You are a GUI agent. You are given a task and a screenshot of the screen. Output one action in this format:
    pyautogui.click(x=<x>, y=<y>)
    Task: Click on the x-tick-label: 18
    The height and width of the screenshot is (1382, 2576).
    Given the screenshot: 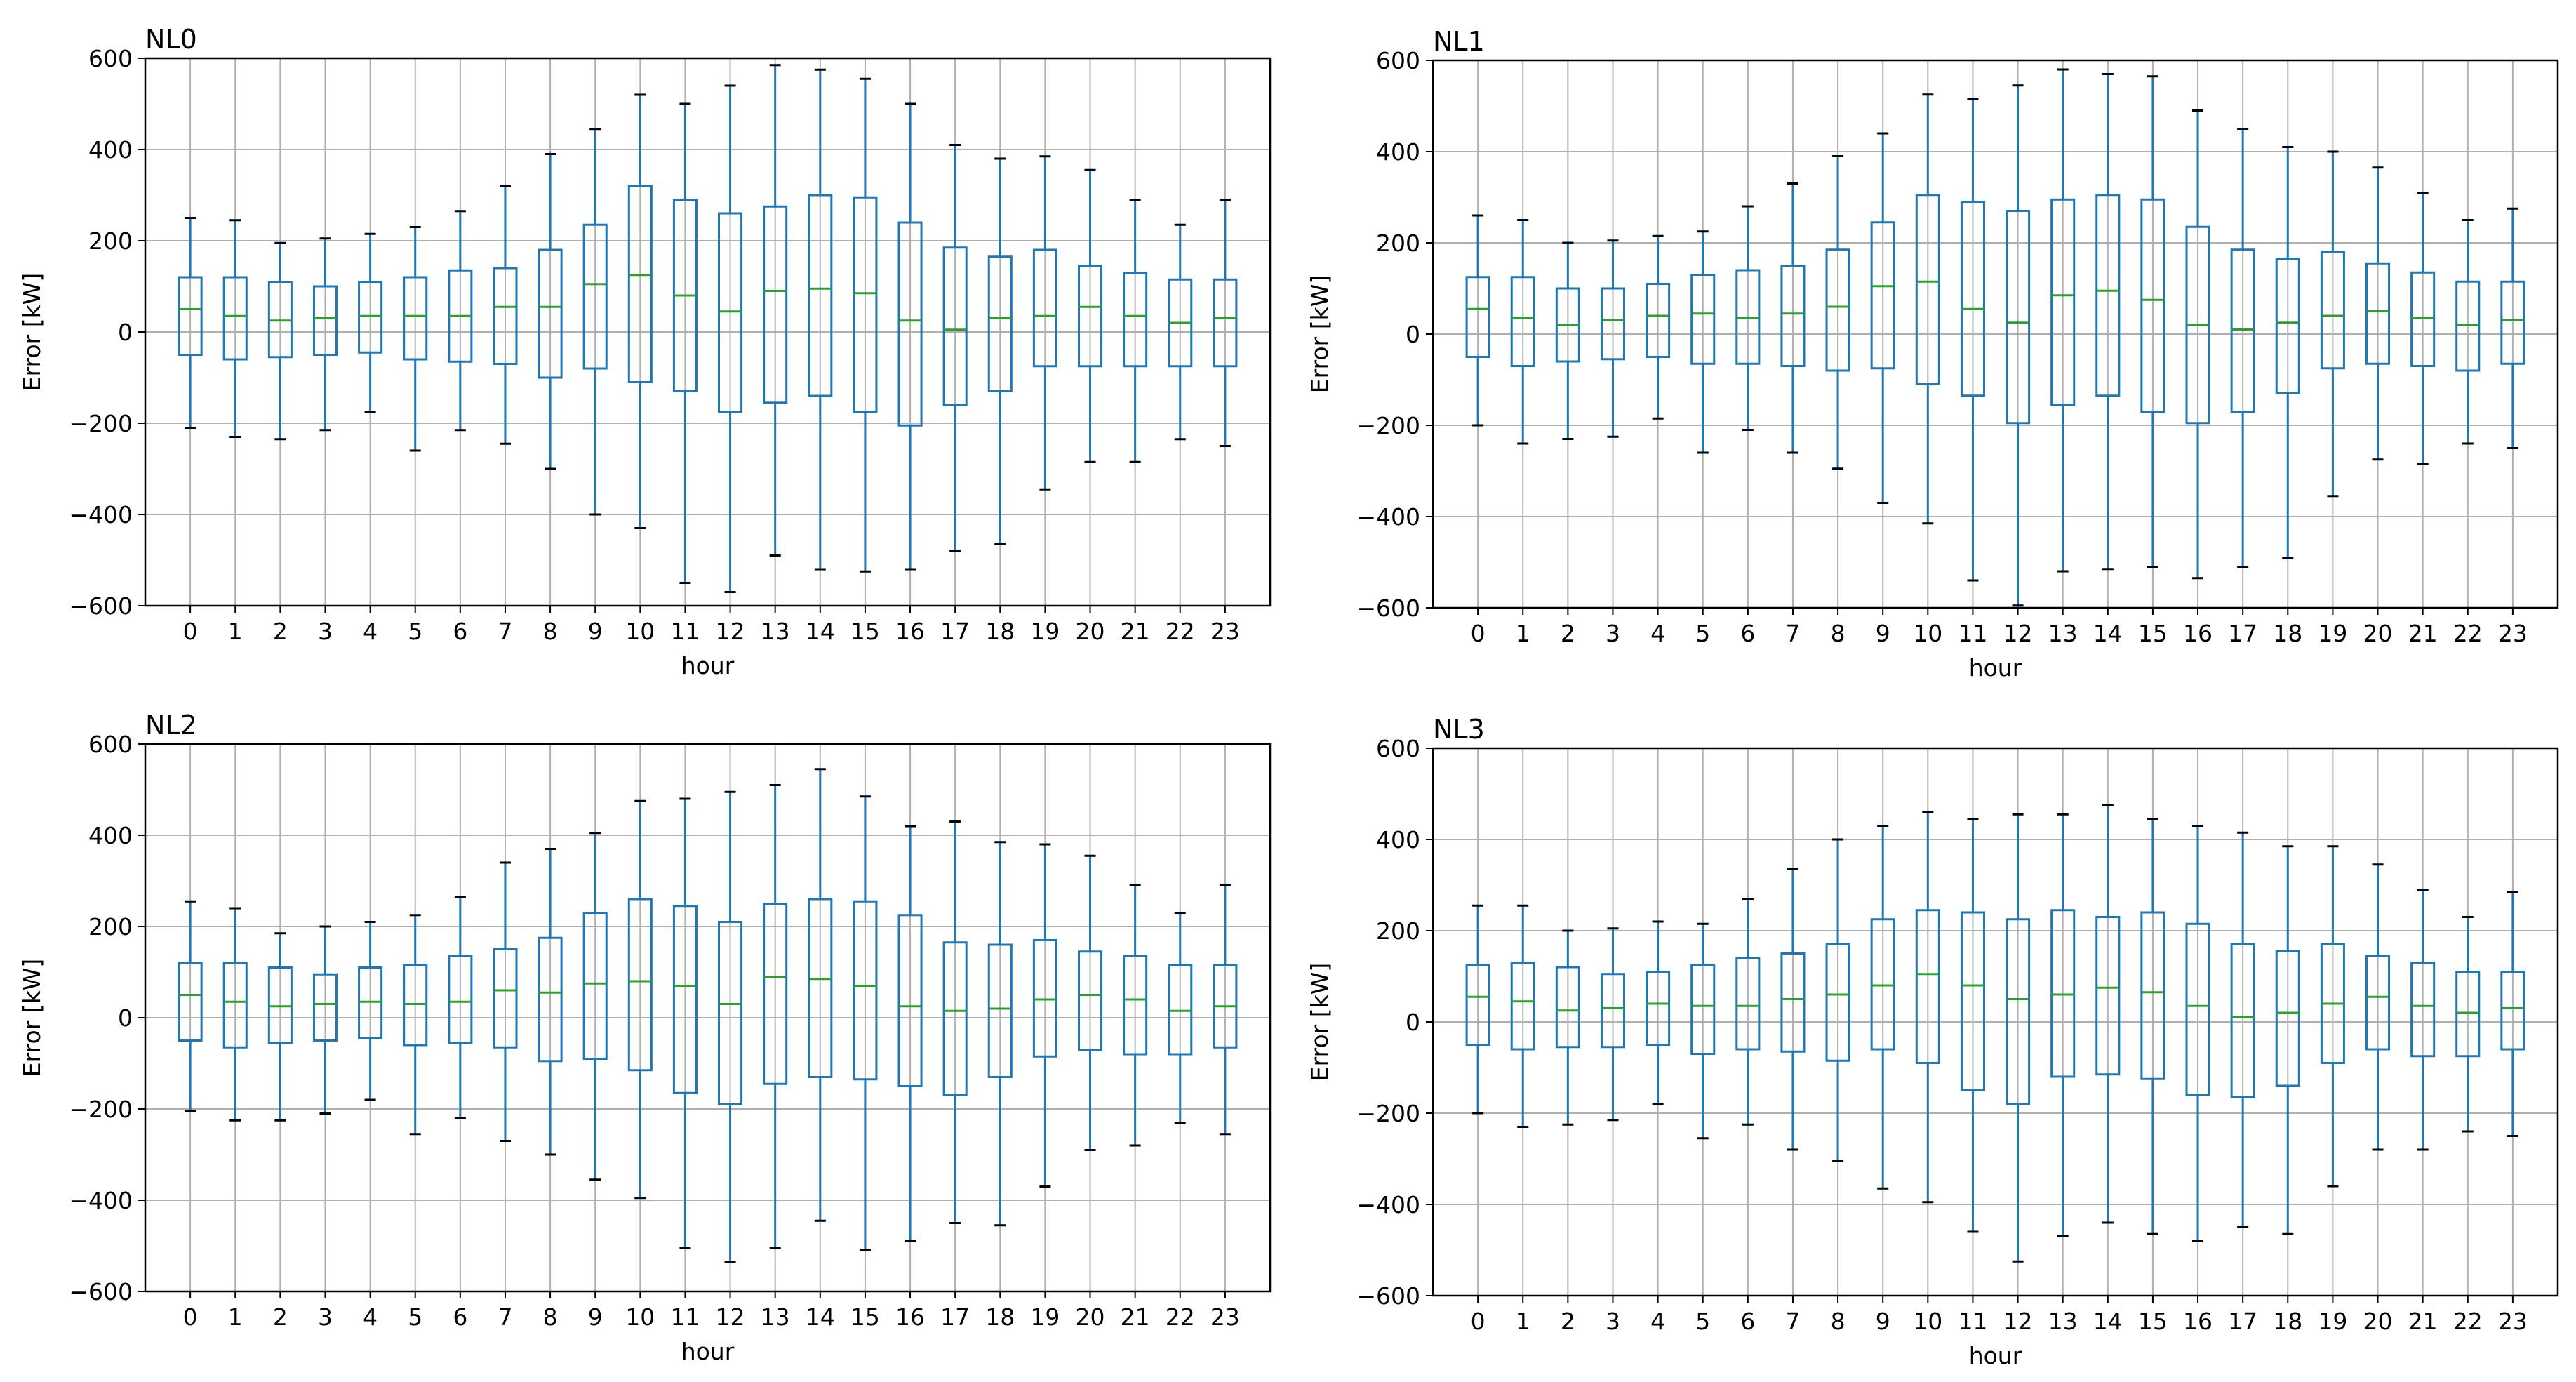 What is the action you would take?
    pyautogui.click(x=1000, y=631)
    